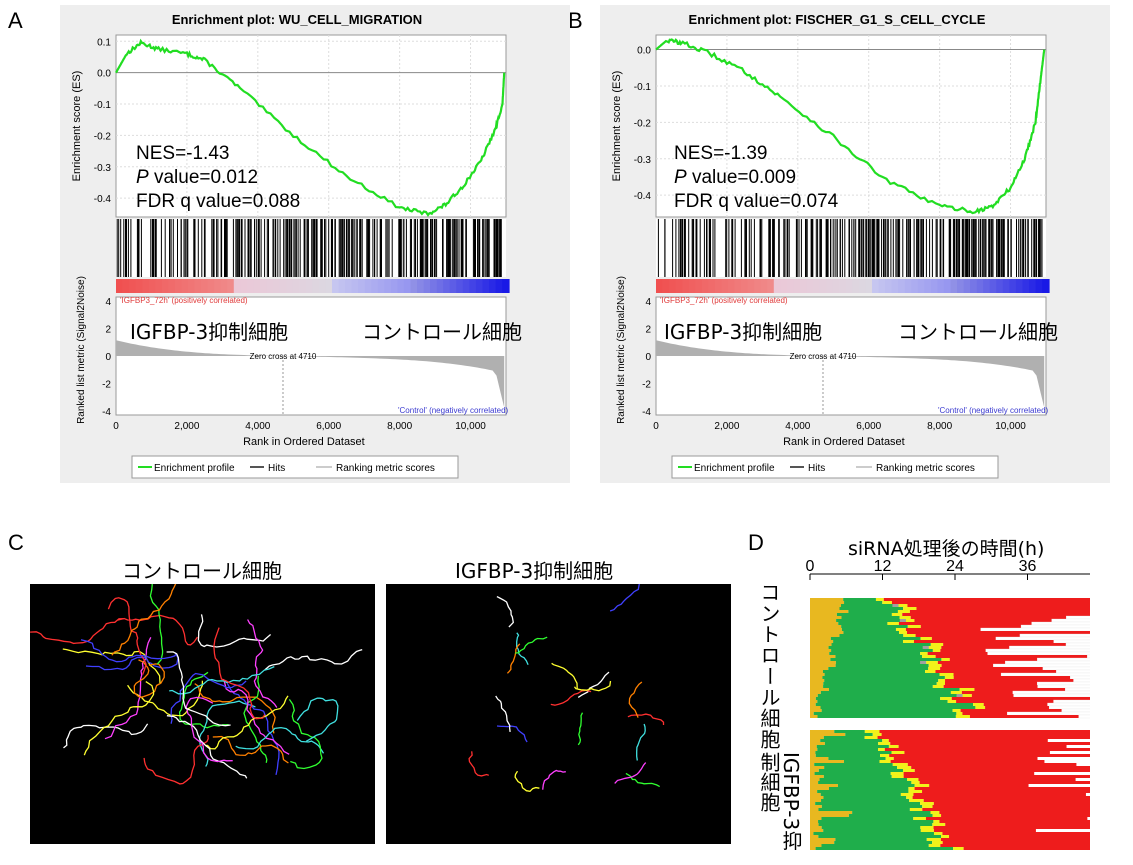  I want to click on x-tick-label: 4,000, so click(257, 426).